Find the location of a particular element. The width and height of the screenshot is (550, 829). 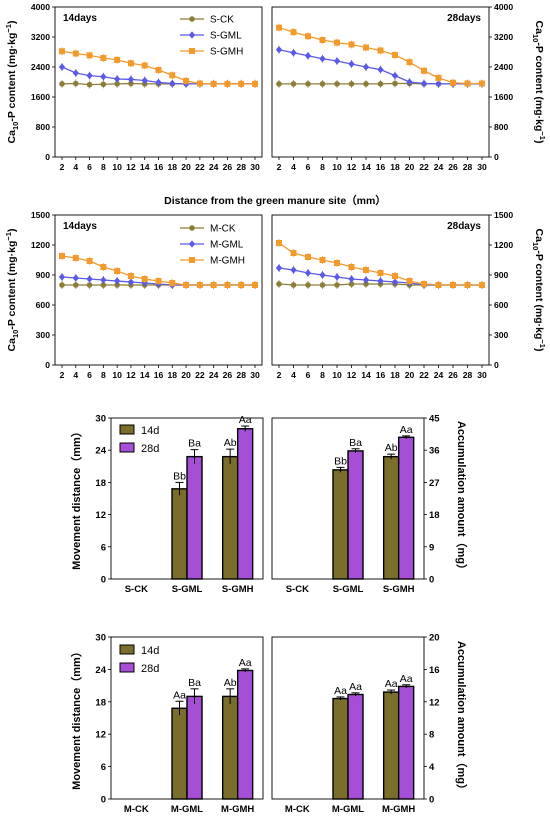

x-tick-label: 28 is located at coordinates (468, 375).